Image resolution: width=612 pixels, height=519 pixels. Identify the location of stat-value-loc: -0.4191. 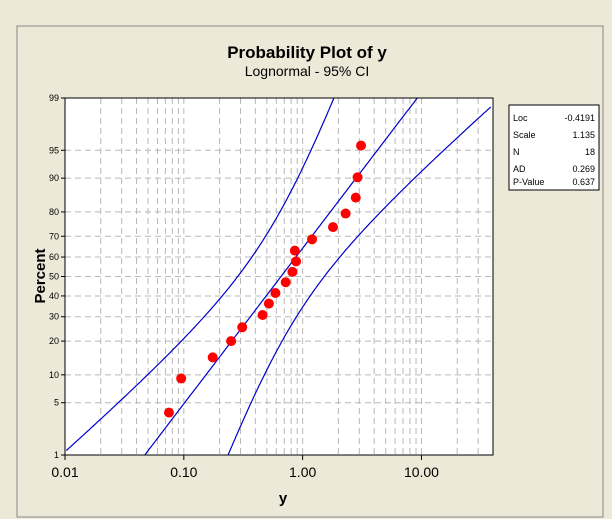
(579, 118).